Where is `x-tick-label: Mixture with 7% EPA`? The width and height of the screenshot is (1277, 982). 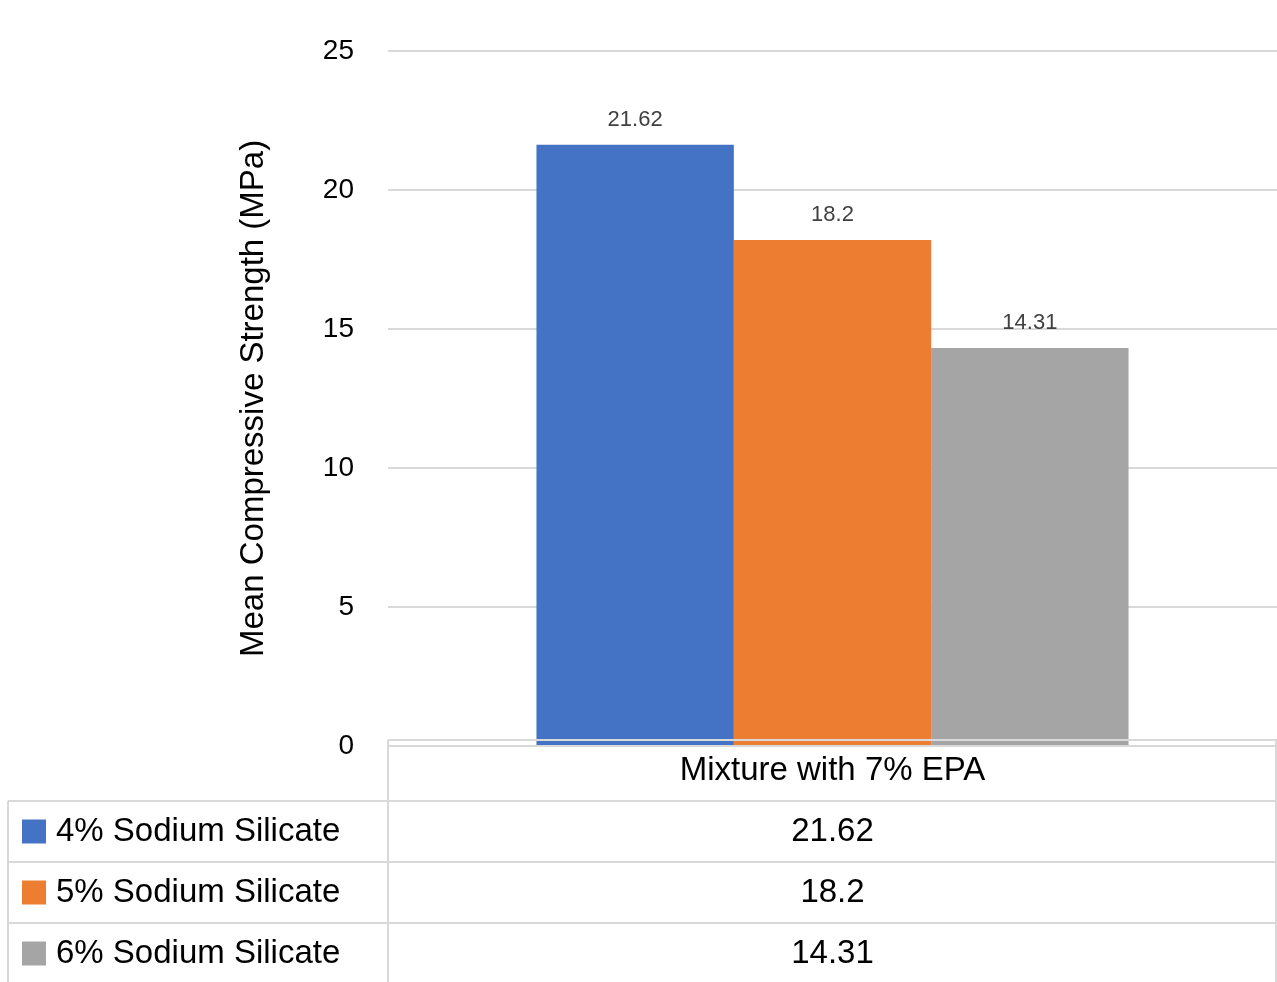 x-tick-label: Mixture with 7% EPA is located at coordinates (832, 768).